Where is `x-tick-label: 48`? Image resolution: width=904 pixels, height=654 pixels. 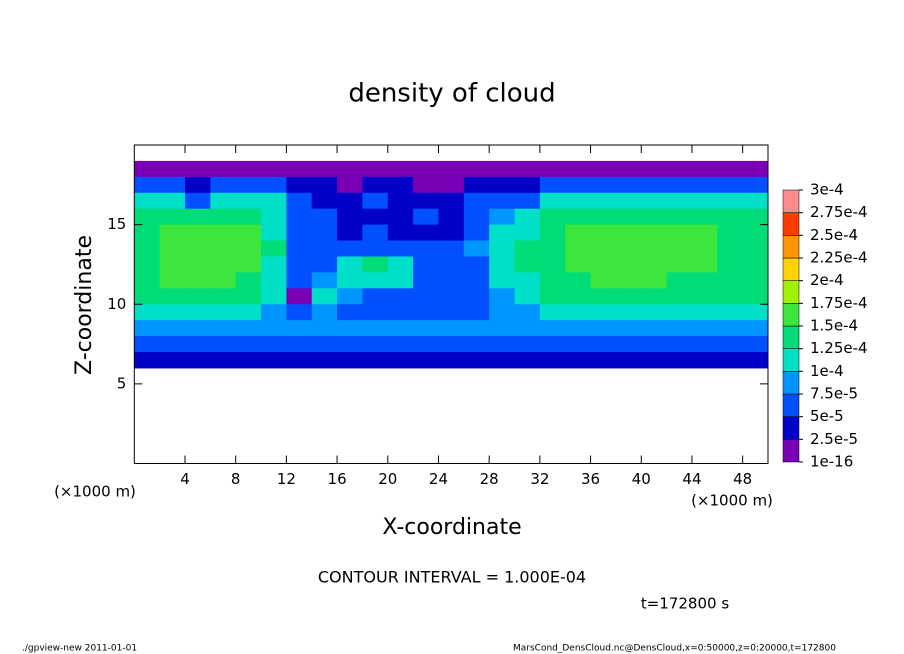
x-tick-label: 48 is located at coordinates (742, 479).